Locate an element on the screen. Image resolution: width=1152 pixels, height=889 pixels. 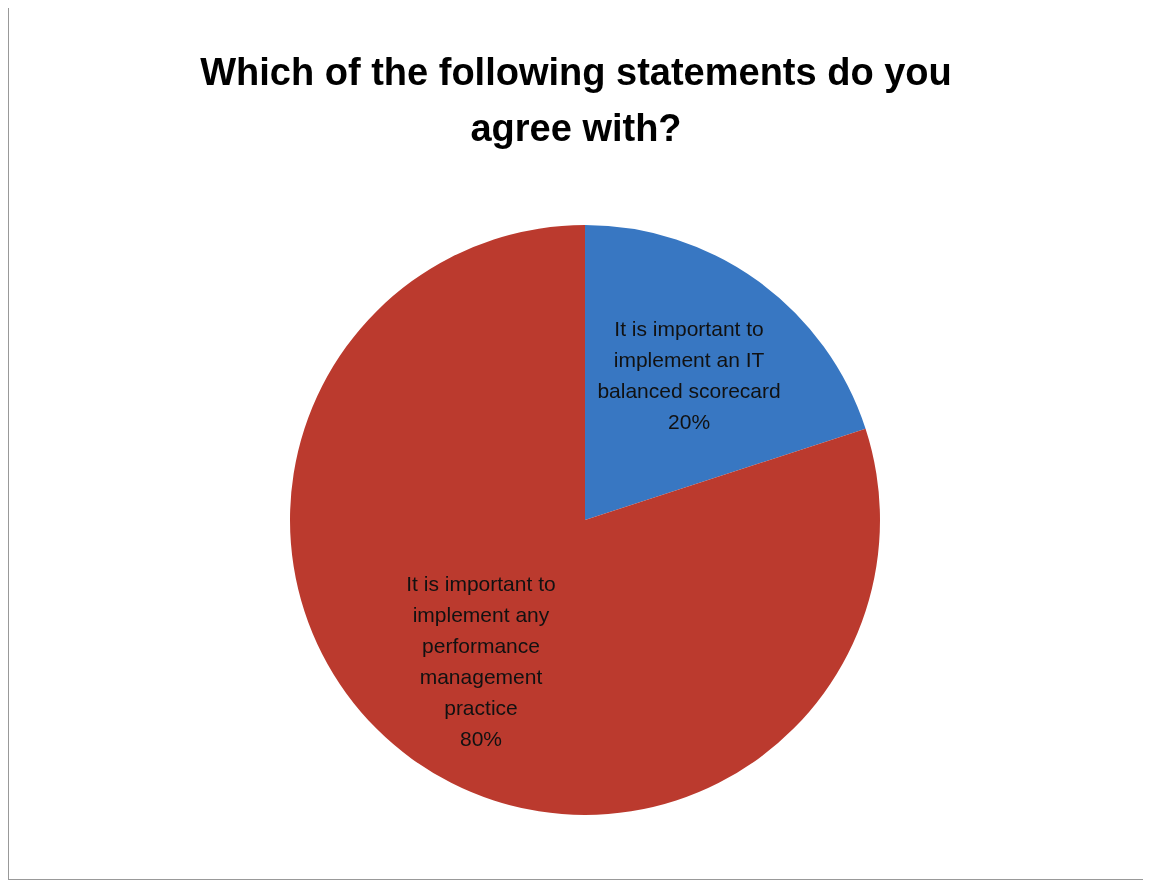
slice-label: It is important to implement any performance management practice is located at coordinates (481, 646).